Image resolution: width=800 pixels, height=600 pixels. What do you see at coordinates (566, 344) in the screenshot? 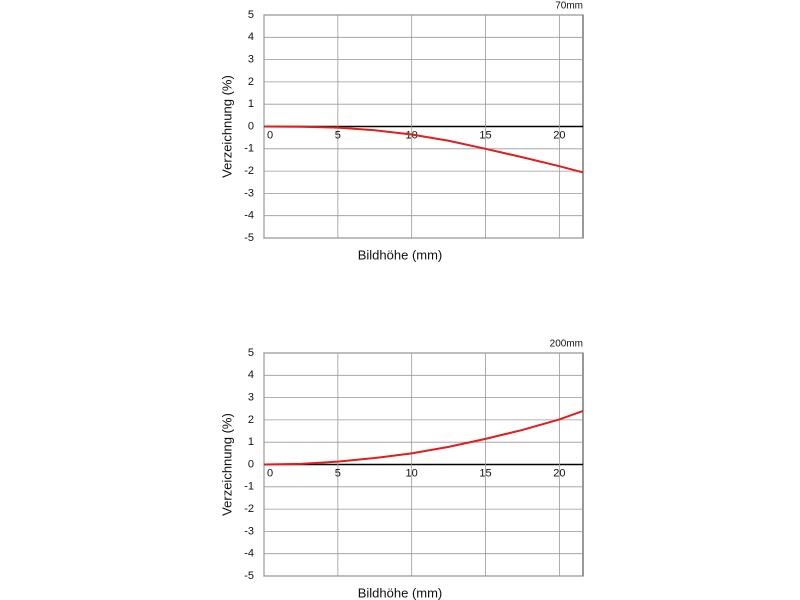
I see `chart-corner-title: 200mm` at bounding box center [566, 344].